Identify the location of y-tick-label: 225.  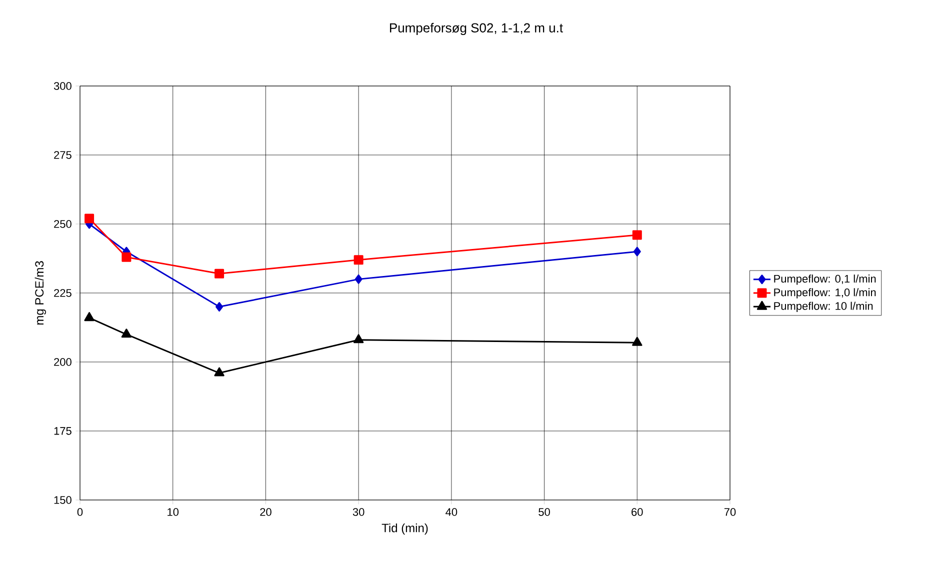
(63, 293).